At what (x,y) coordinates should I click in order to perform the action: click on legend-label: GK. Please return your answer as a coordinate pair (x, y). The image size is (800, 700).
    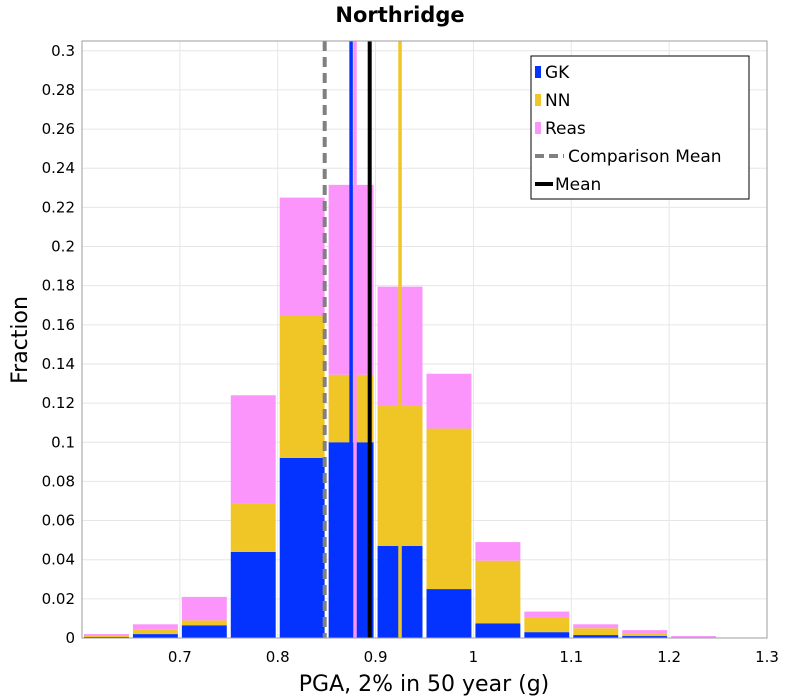
    Looking at the image, I should click on (557, 73).